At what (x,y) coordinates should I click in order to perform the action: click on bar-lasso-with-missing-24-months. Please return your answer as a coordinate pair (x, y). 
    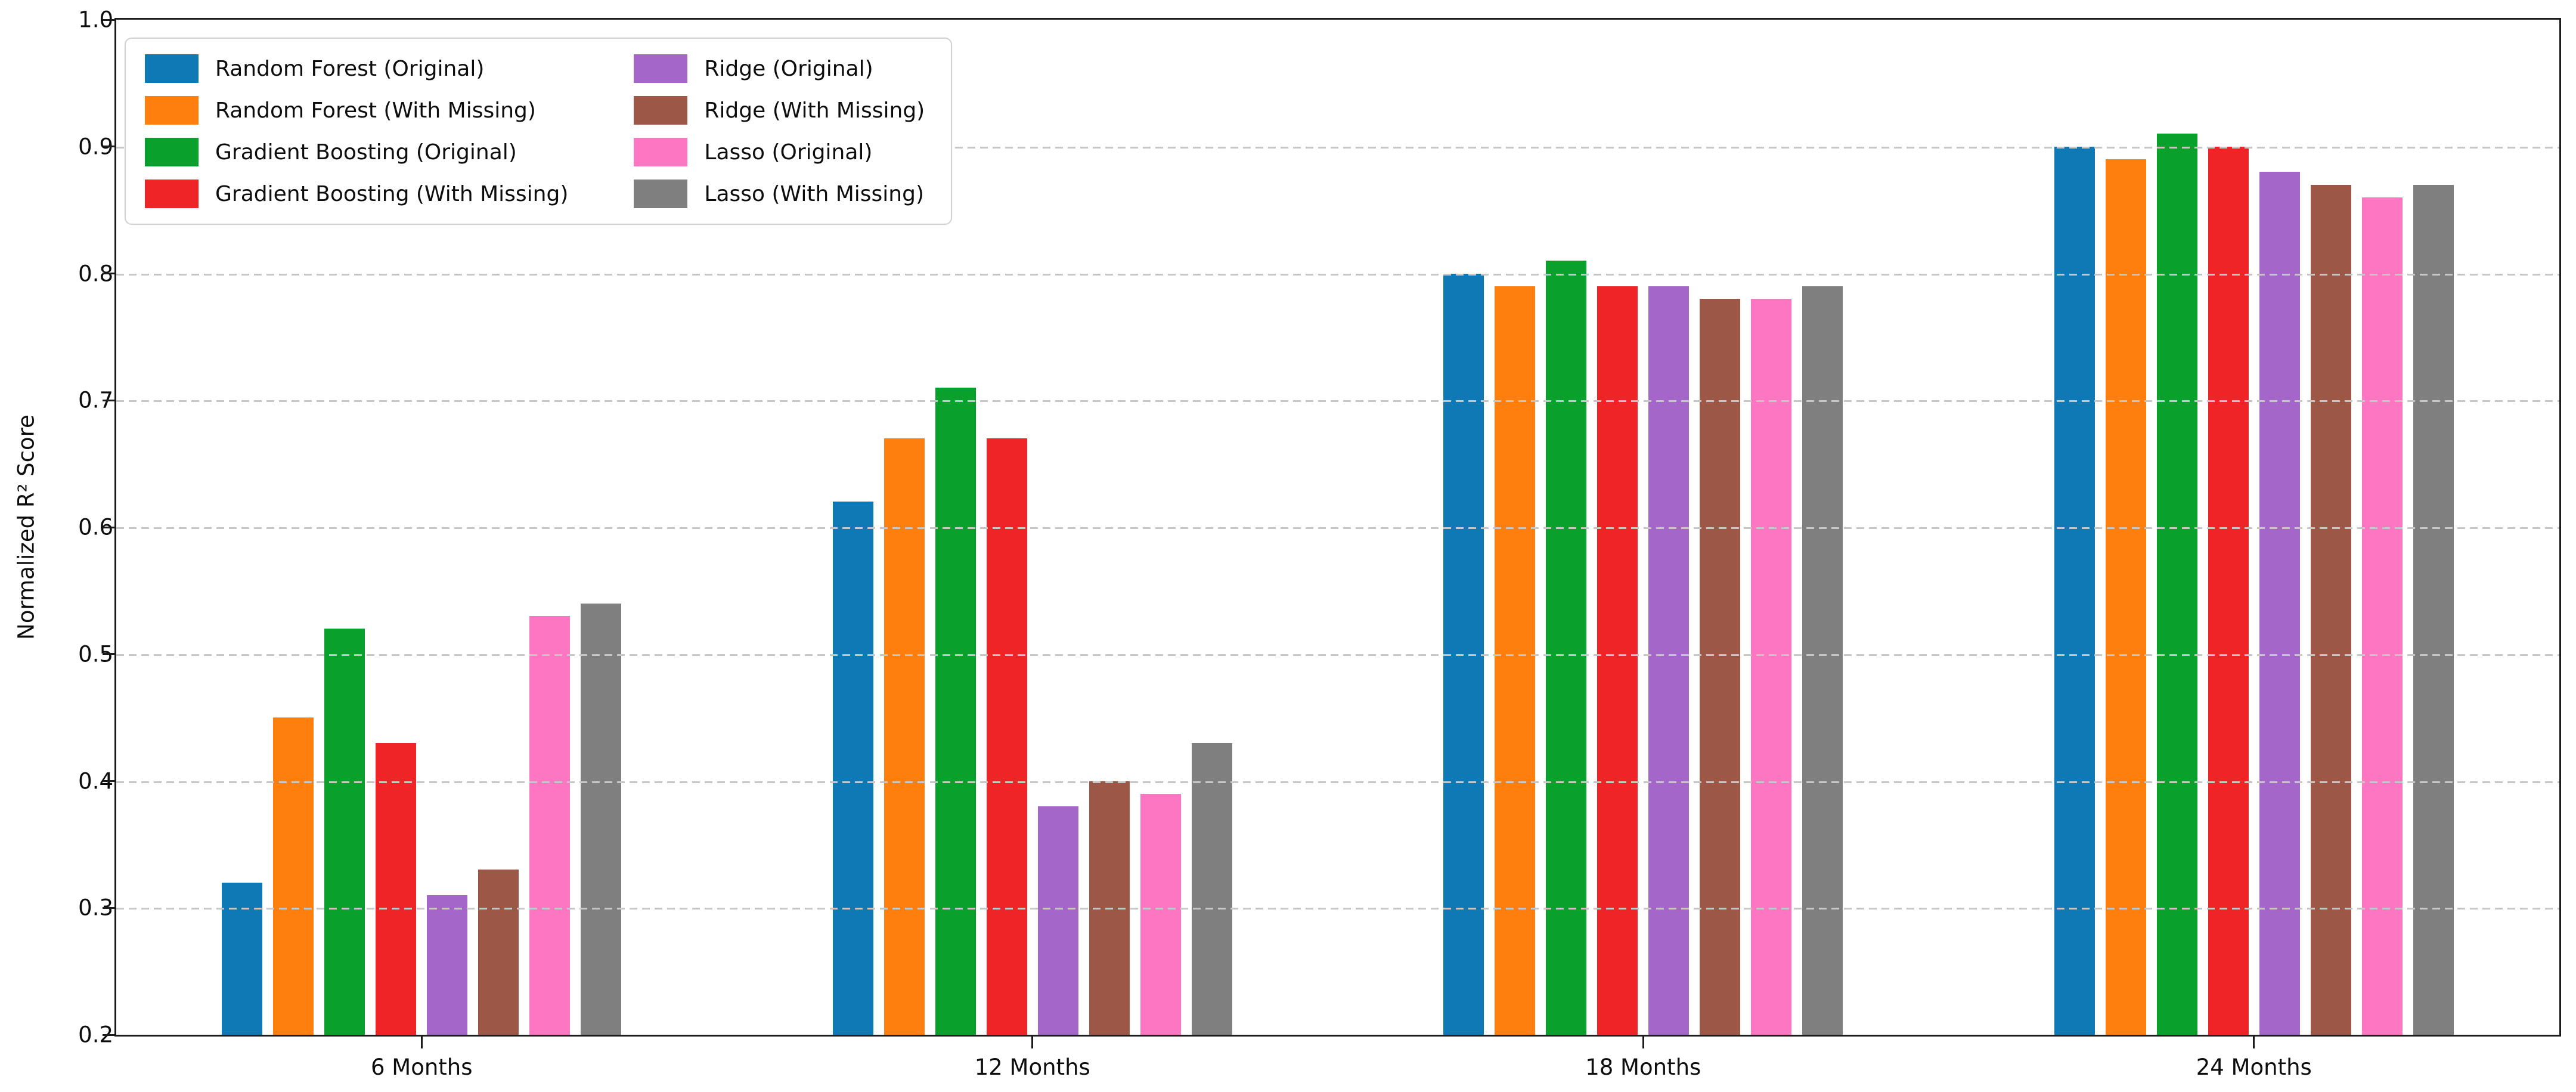
    Looking at the image, I should click on (2433, 609).